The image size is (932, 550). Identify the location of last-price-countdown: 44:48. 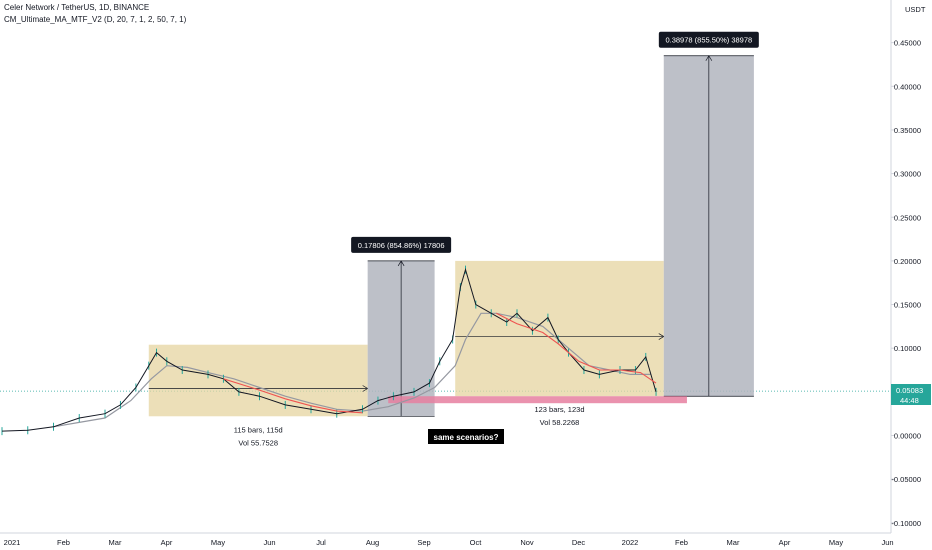
(909, 400).